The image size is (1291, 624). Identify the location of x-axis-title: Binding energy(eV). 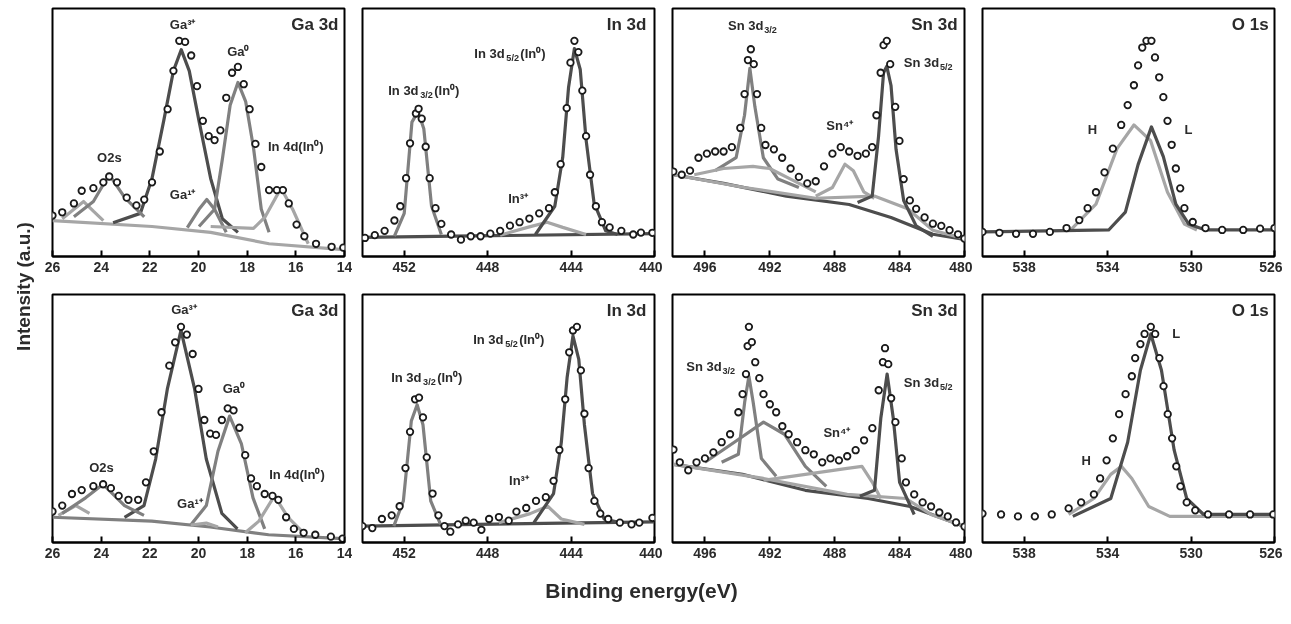
(641, 590).